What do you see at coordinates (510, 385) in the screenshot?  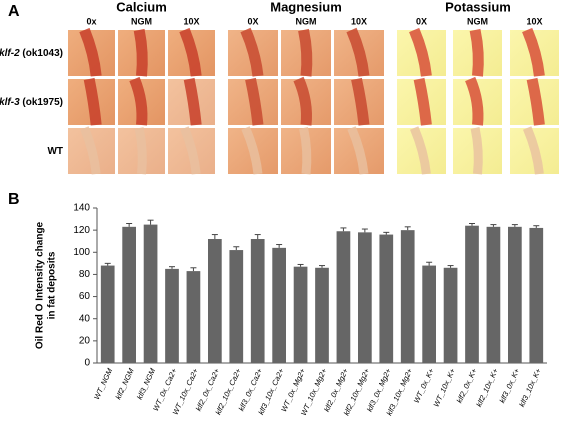 I see `x-tick-label: klf3_0x_K+` at bounding box center [510, 385].